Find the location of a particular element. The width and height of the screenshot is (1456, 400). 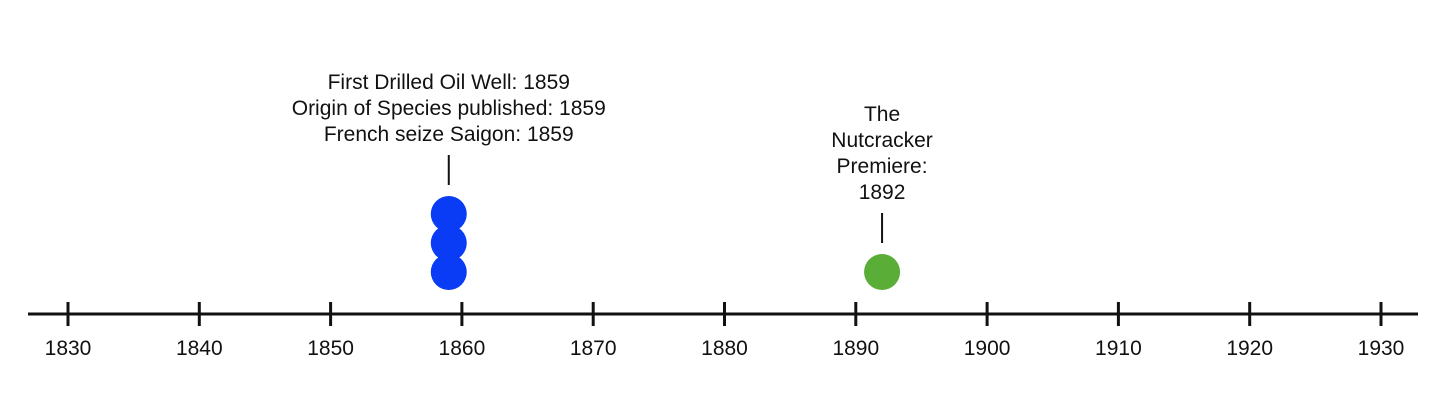

event-label-line: Origin of Species published: 1859 is located at coordinates (449, 108).